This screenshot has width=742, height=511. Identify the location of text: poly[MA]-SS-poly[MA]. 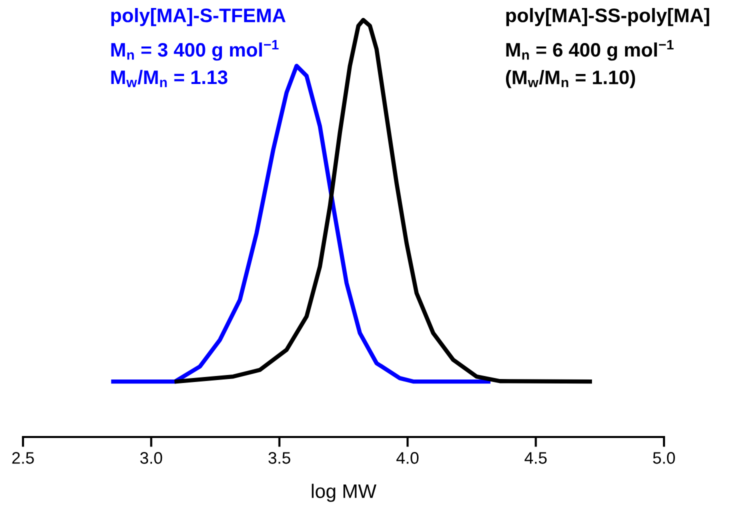
(608, 17).